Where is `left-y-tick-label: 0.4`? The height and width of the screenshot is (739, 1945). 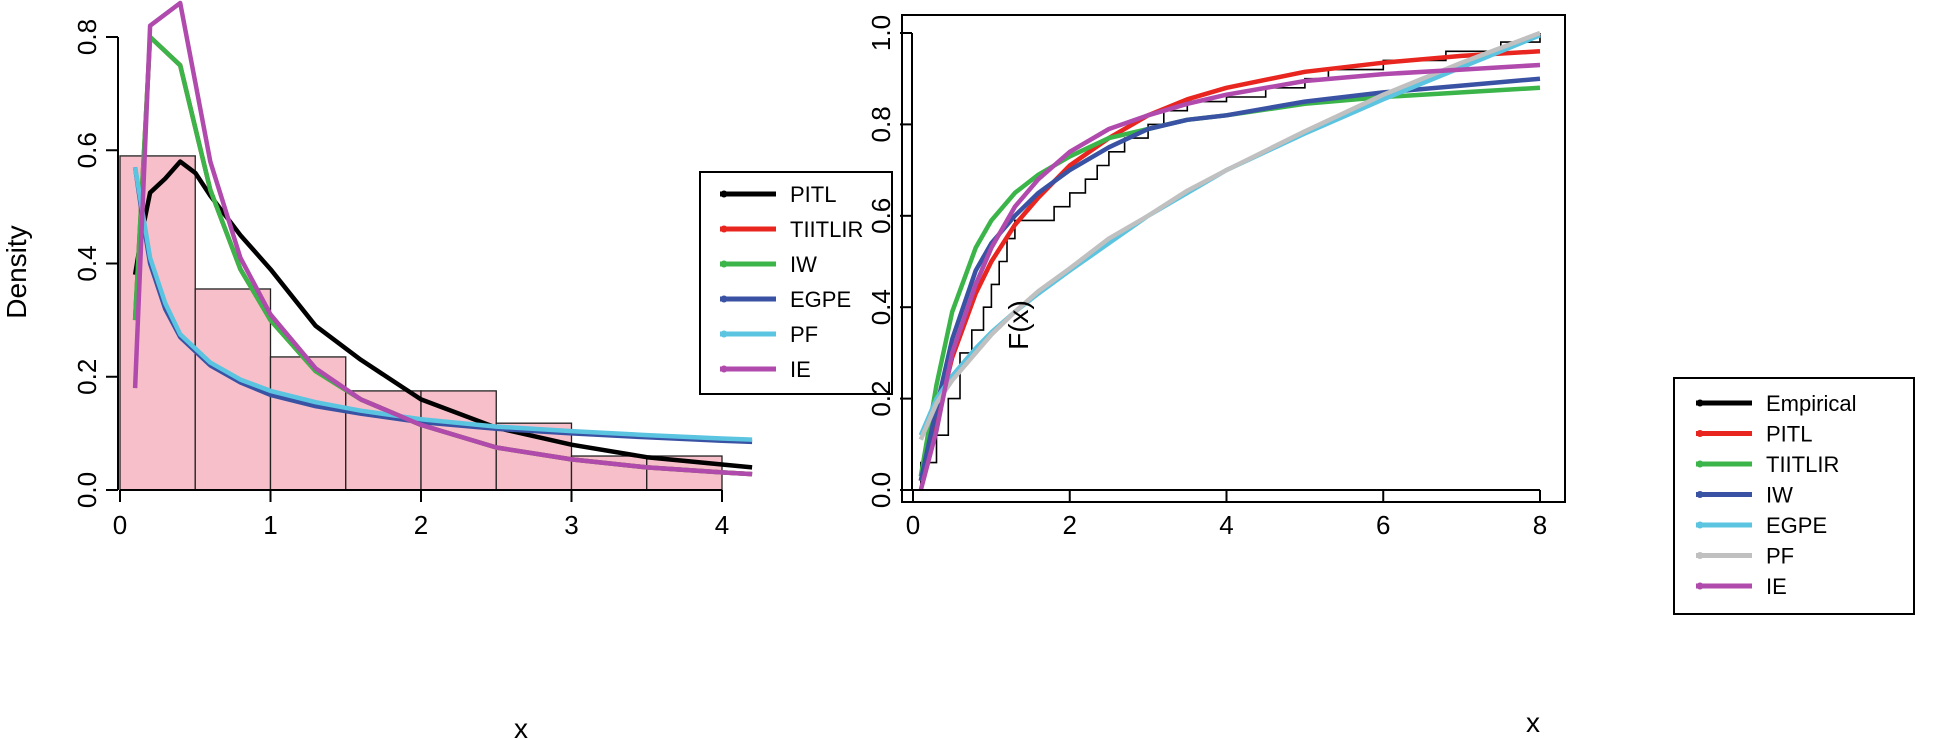
left-y-tick-label: 0.4 is located at coordinates (87, 263).